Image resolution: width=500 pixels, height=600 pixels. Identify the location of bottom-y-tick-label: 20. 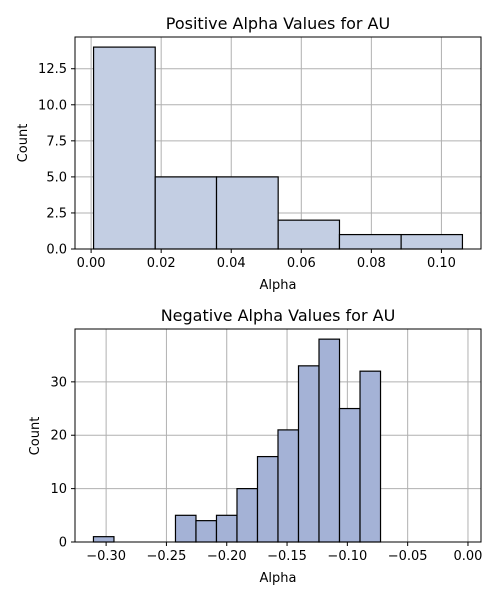
(58, 436).